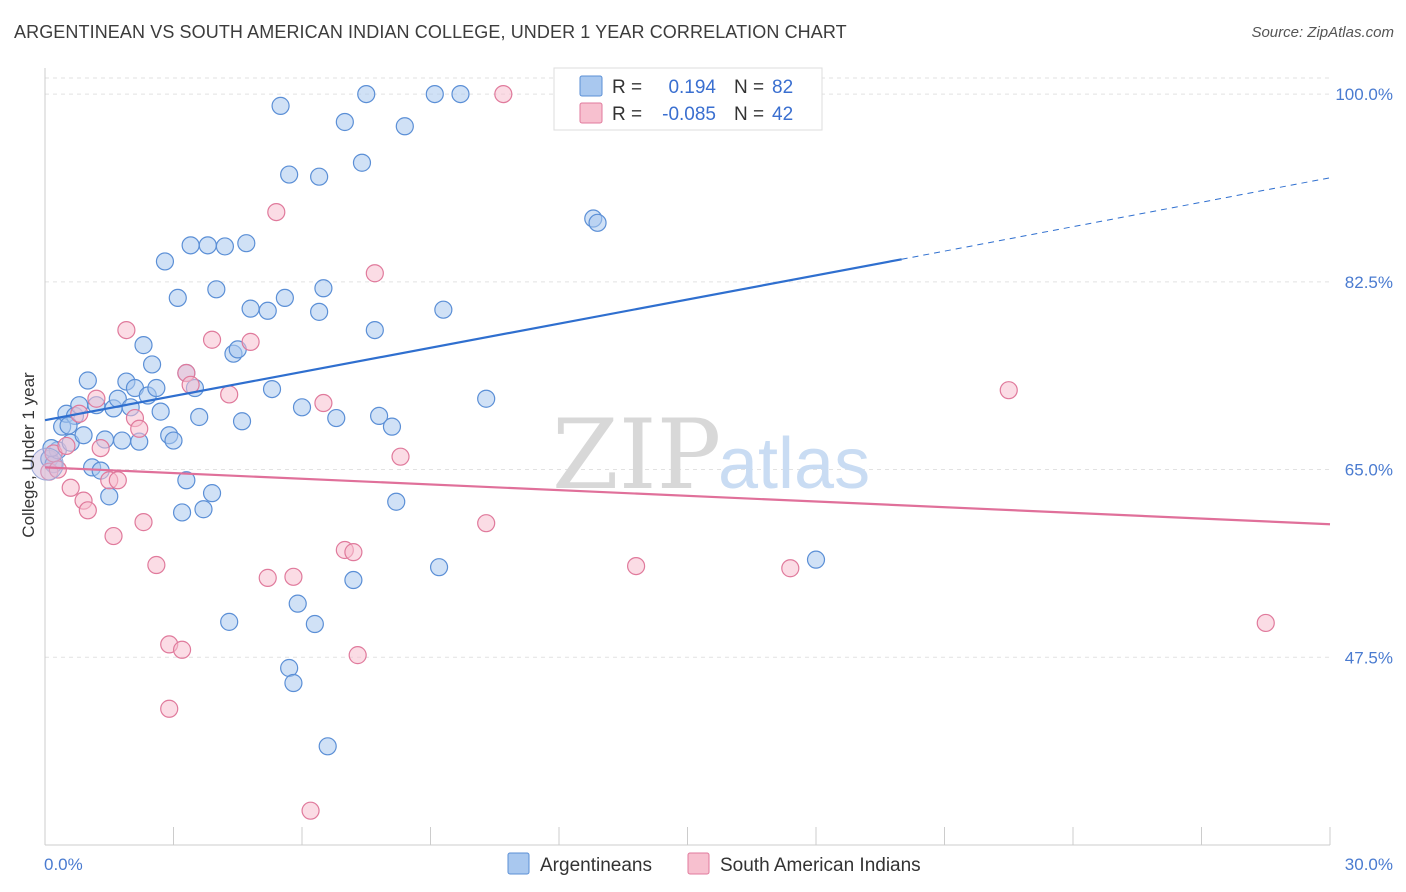 The width and height of the screenshot is (1406, 892). I want to click on source-label: Source: ZipAtlas.com, so click(1322, 32).